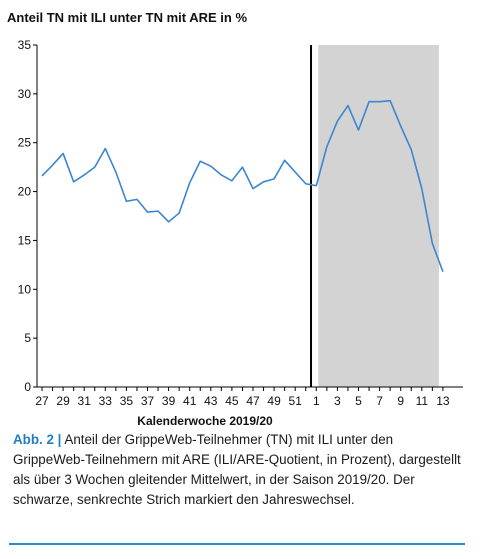 The width and height of the screenshot is (481, 559). I want to click on x-tick-label: 29, so click(63, 401).